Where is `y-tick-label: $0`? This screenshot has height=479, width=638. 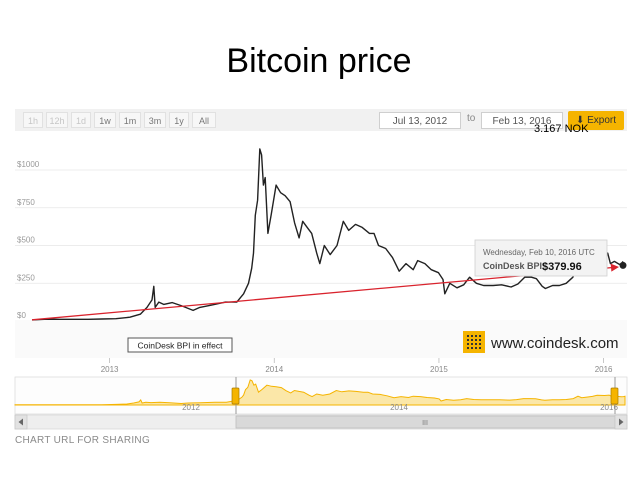
y-tick-label: $0 is located at coordinates (21, 315).